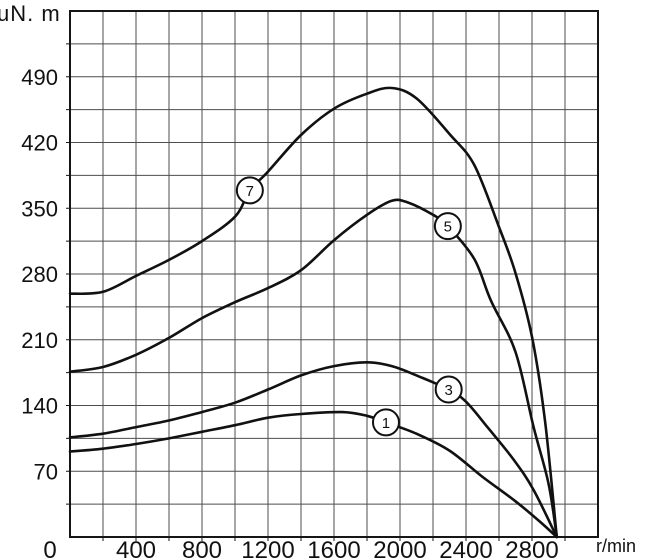  I want to click on x-tick-label: 2400, so click(465, 548).